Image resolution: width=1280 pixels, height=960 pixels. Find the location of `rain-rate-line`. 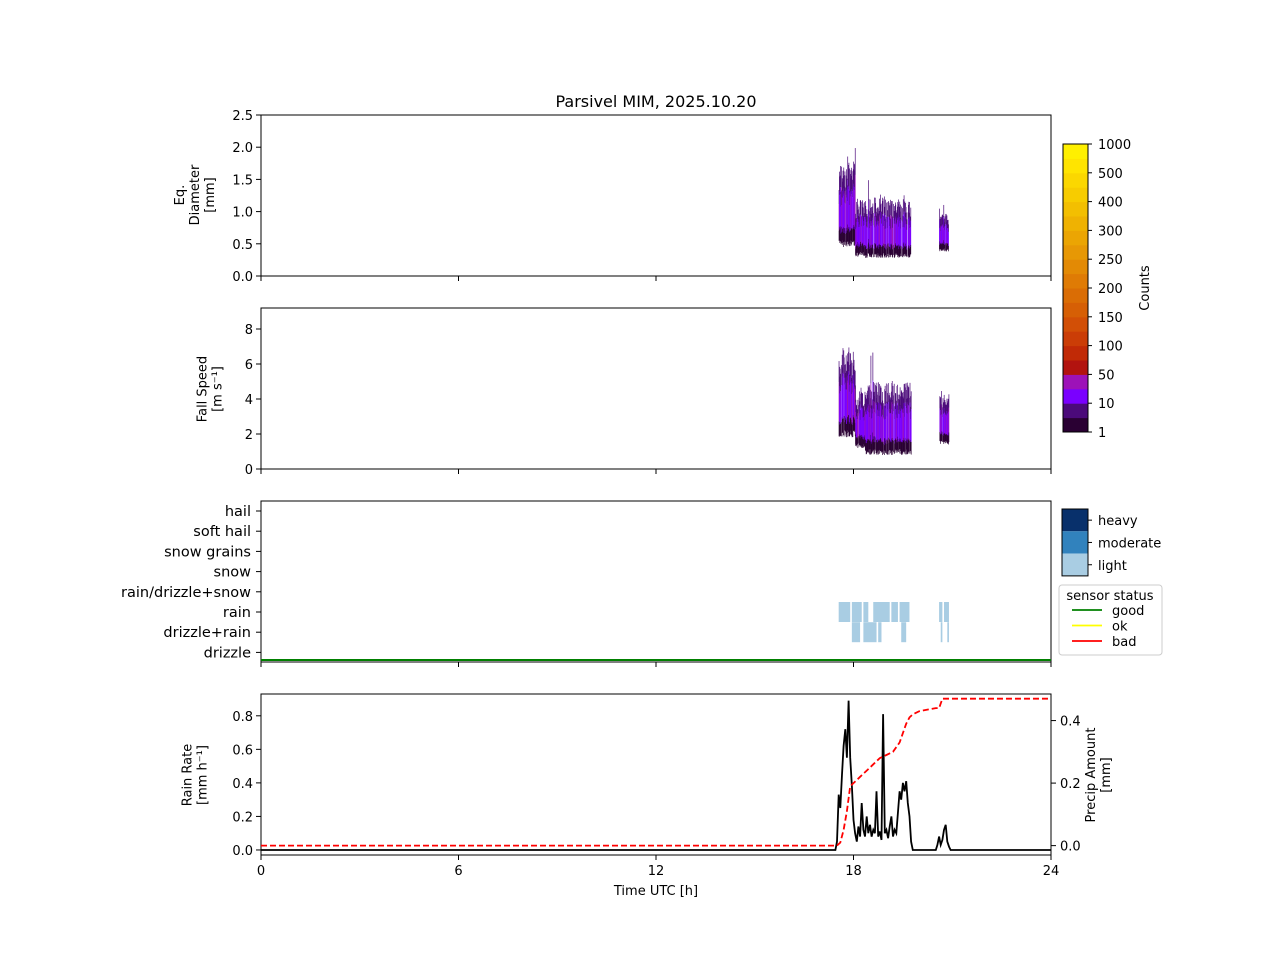

rain-rate-line is located at coordinates (656, 775).